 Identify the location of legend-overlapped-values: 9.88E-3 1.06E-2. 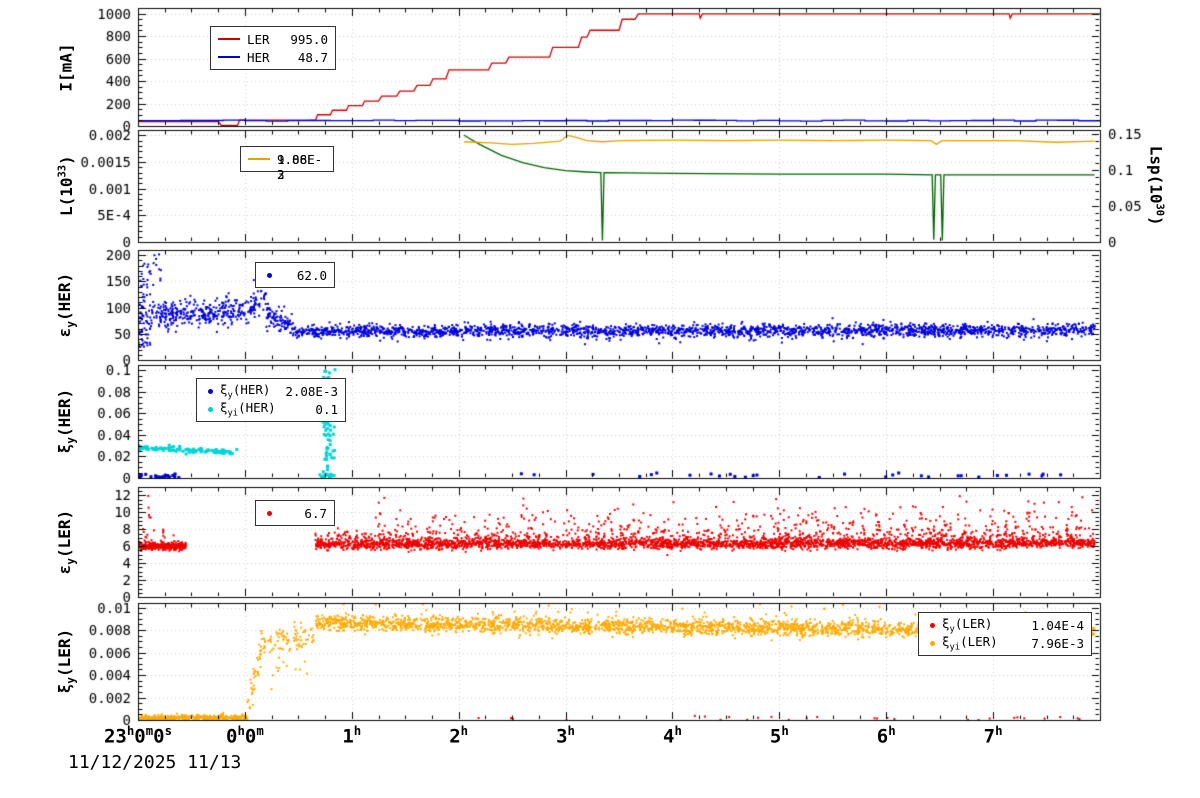
(301, 166).